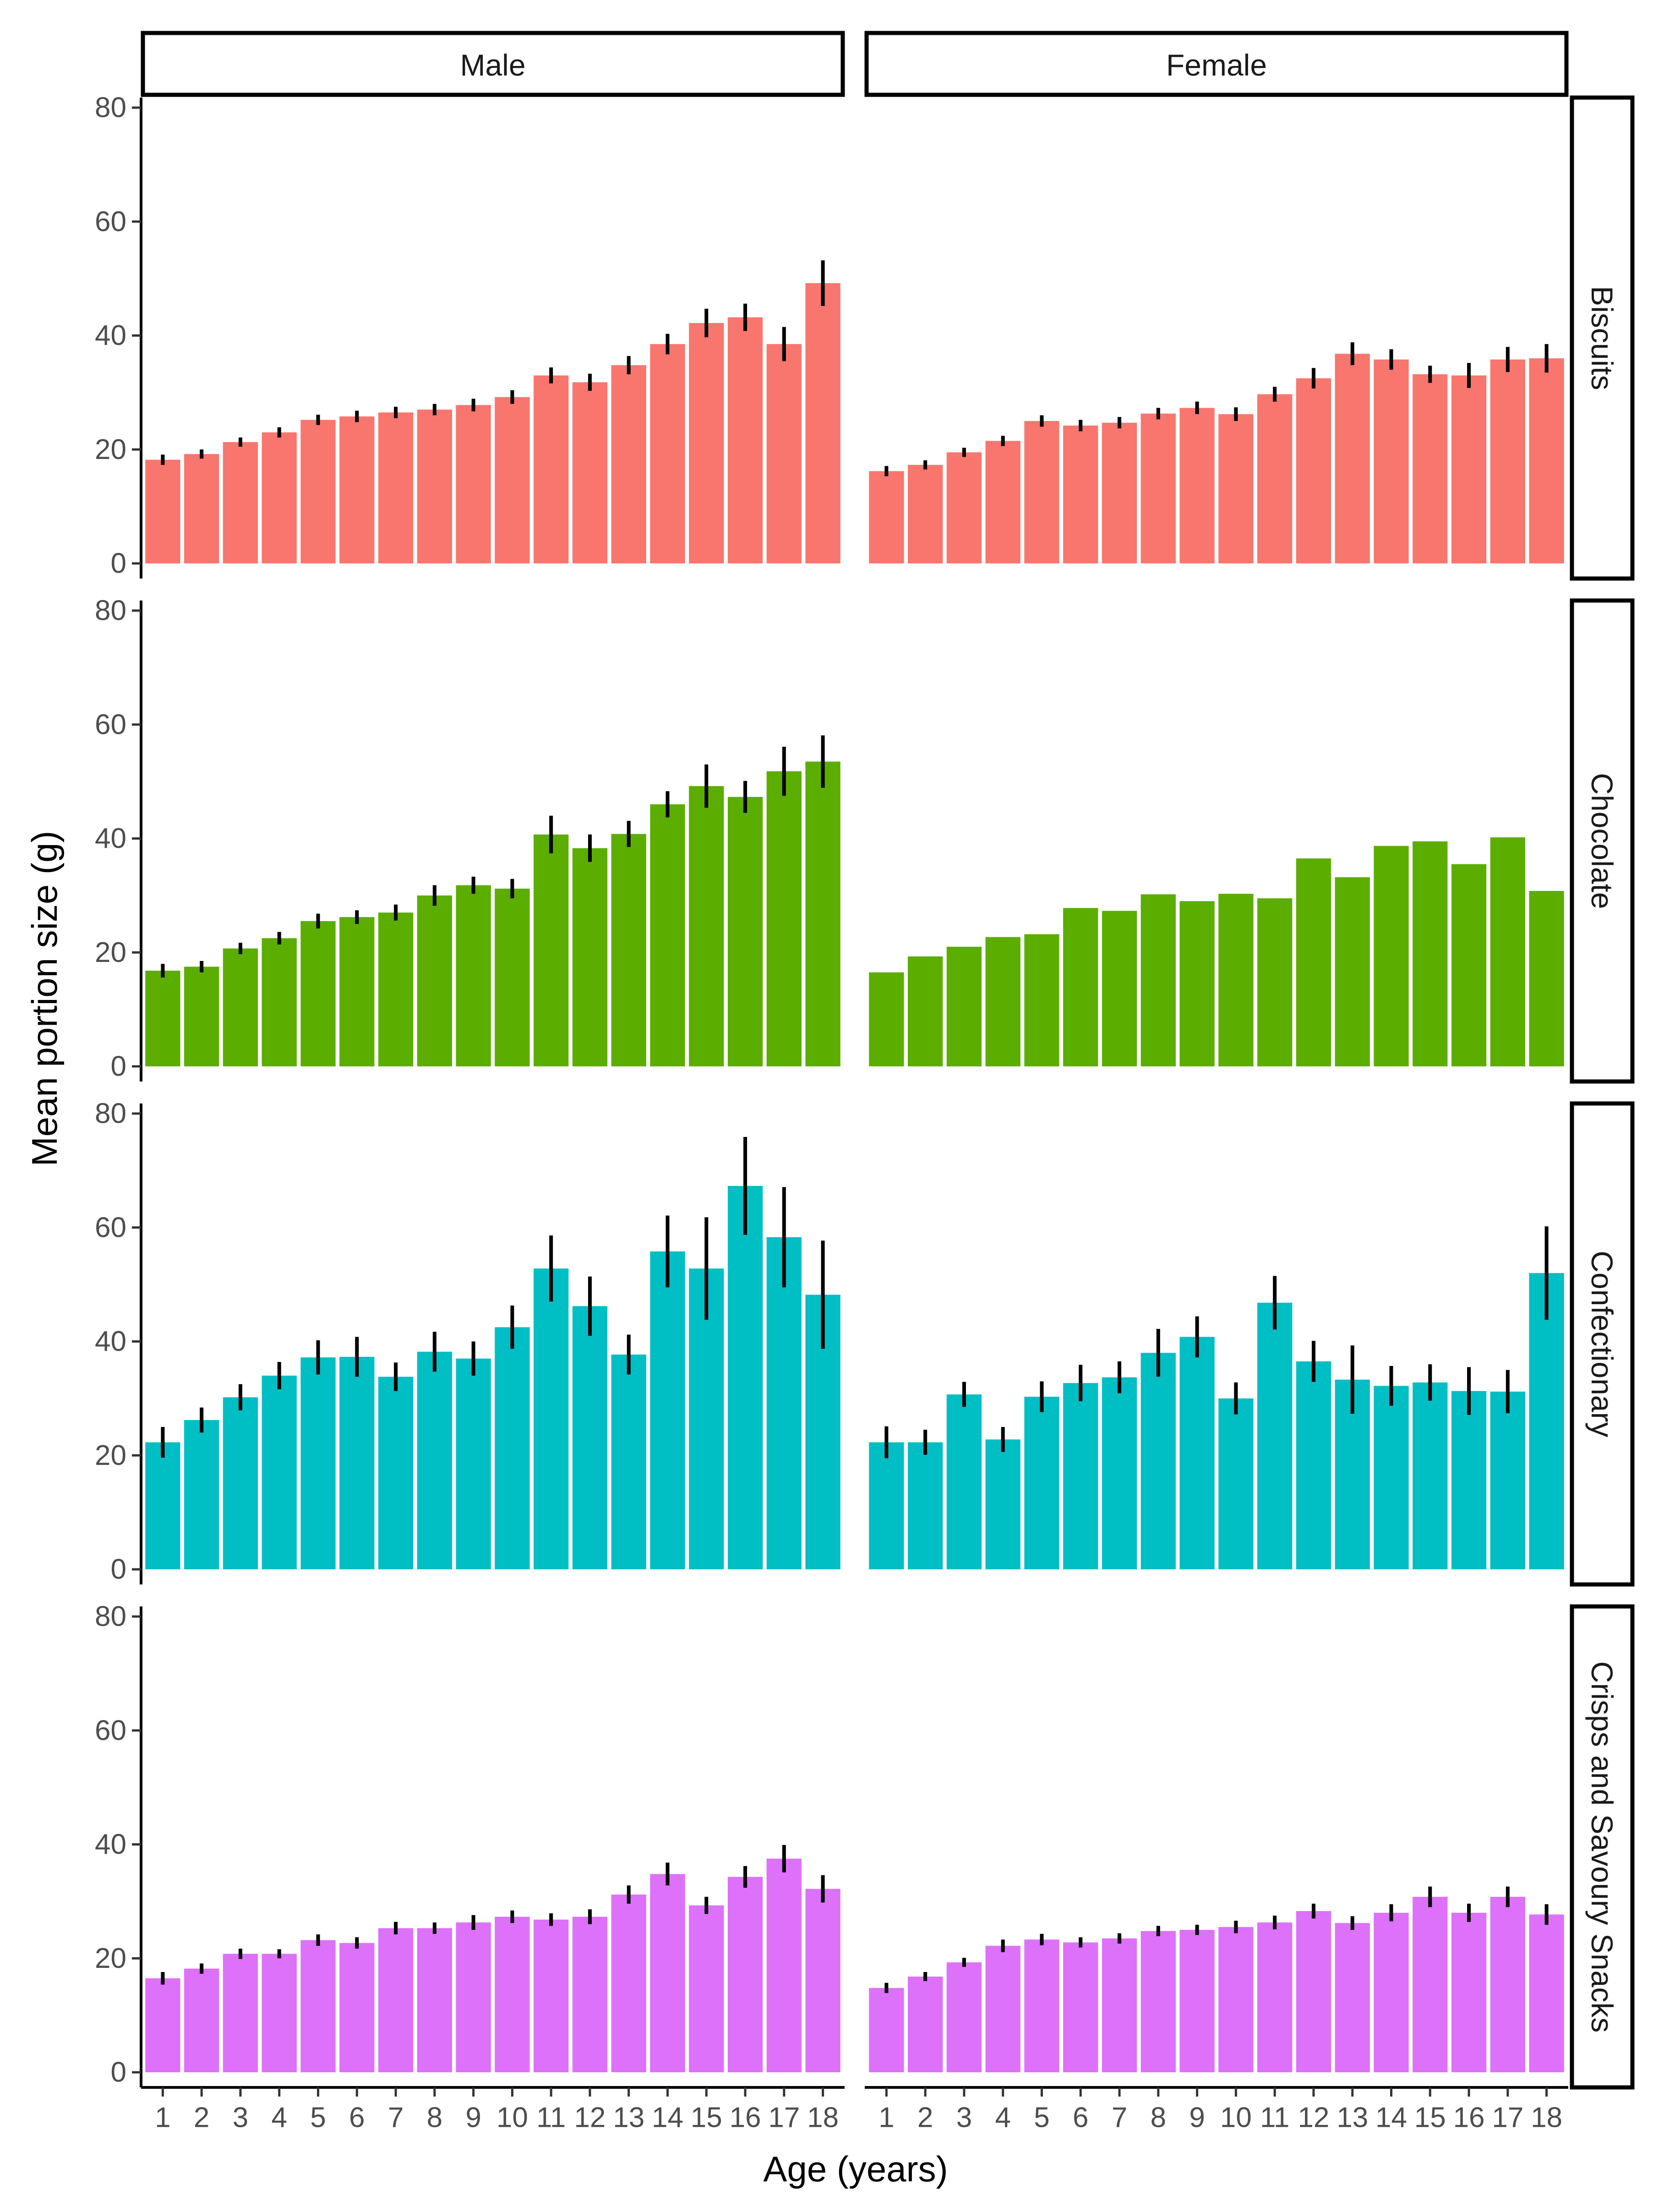  I want to click on panel-crisps-and-savoury-snacks-female, so click(1216, 1979).